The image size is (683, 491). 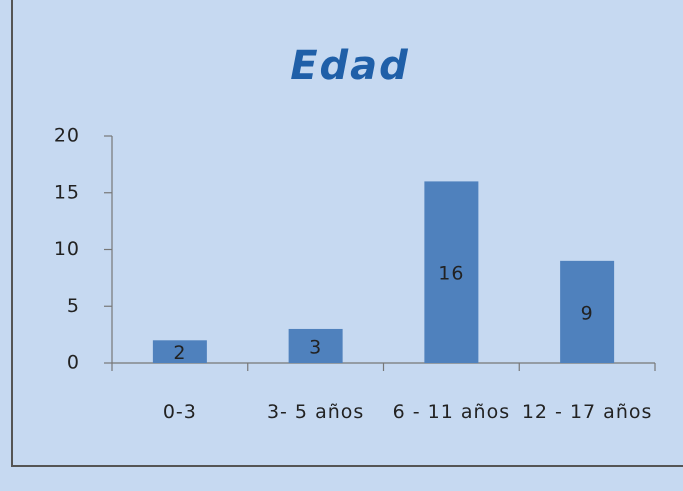 What do you see at coordinates (587, 412) in the screenshot?
I see `x-tick-label: 12 - 17 años` at bounding box center [587, 412].